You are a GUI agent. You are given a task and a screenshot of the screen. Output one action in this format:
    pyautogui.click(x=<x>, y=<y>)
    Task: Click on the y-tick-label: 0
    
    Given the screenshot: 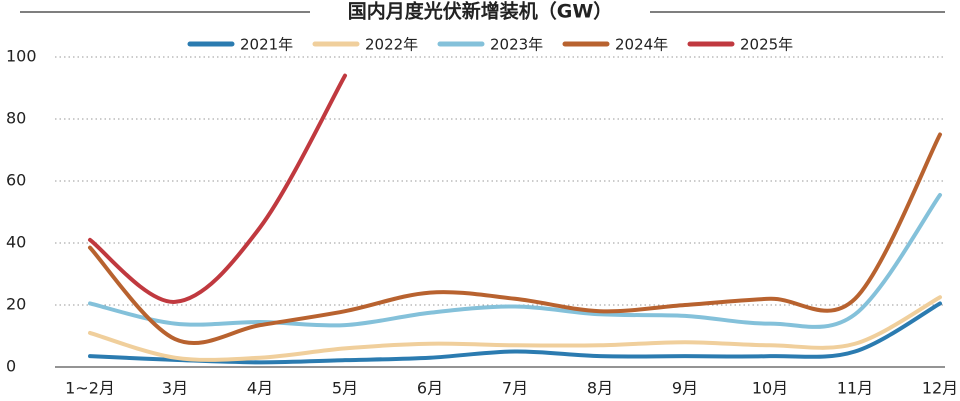 What is the action you would take?
    pyautogui.click(x=11, y=366)
    